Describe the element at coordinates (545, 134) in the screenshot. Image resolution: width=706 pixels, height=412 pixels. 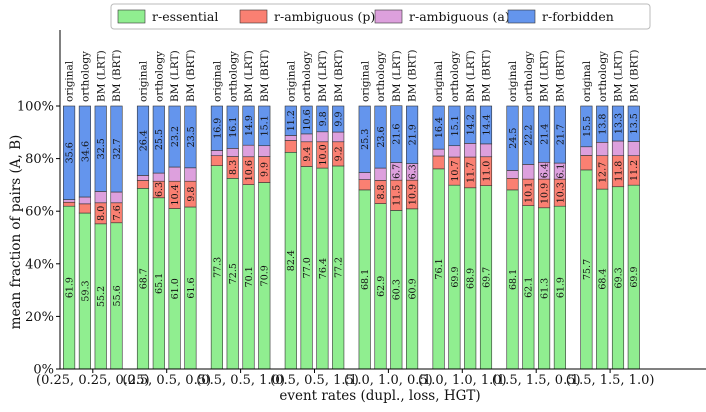
I see `value-label: 21.4` at that location.